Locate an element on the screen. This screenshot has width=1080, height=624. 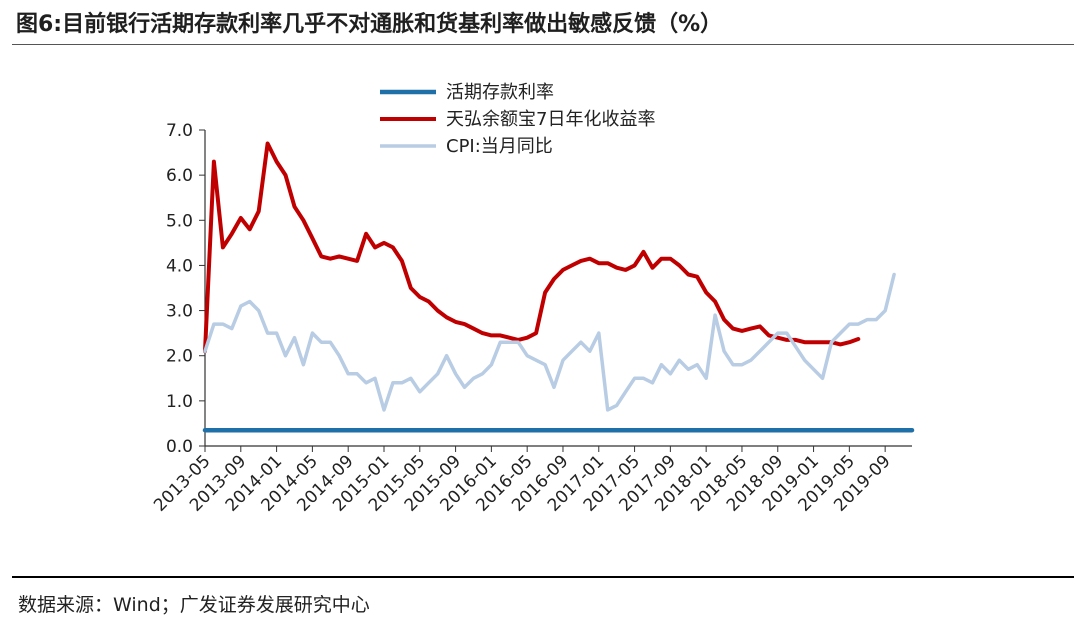
y-tick-label: 3.0 is located at coordinates (179, 312).